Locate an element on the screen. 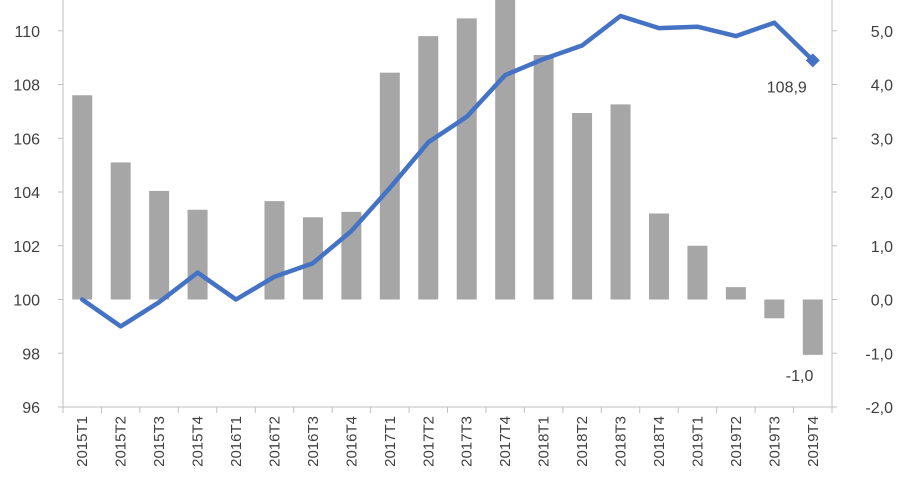  bar-2019T1 is located at coordinates (697, 272).